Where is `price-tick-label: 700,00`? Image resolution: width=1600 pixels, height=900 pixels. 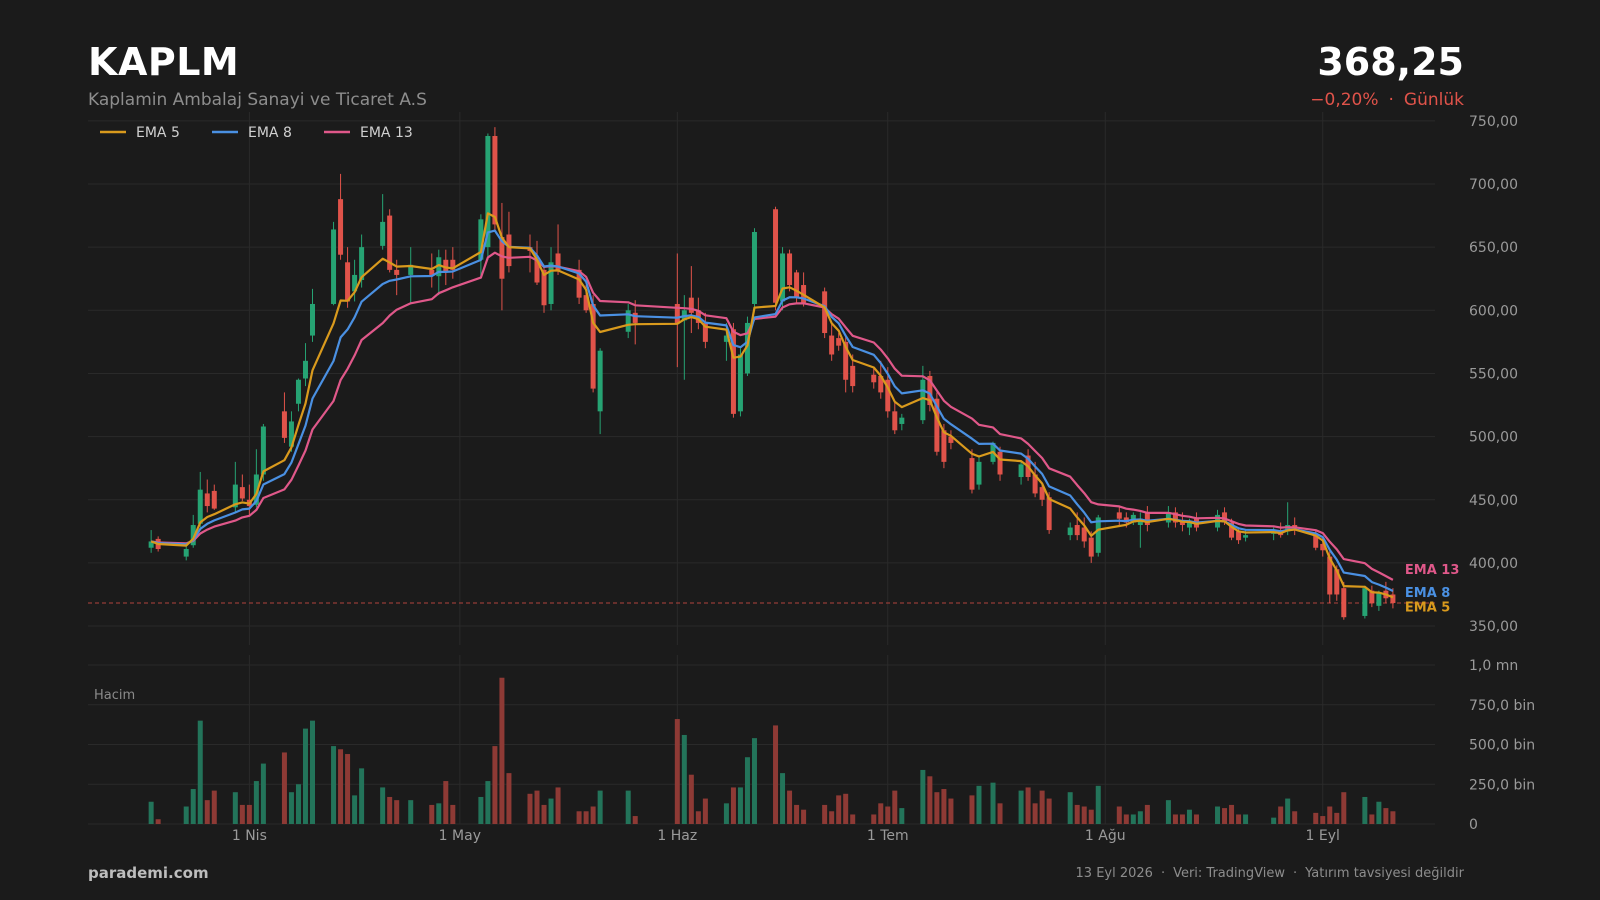
price-tick-label: 700,00 is located at coordinates (1493, 185).